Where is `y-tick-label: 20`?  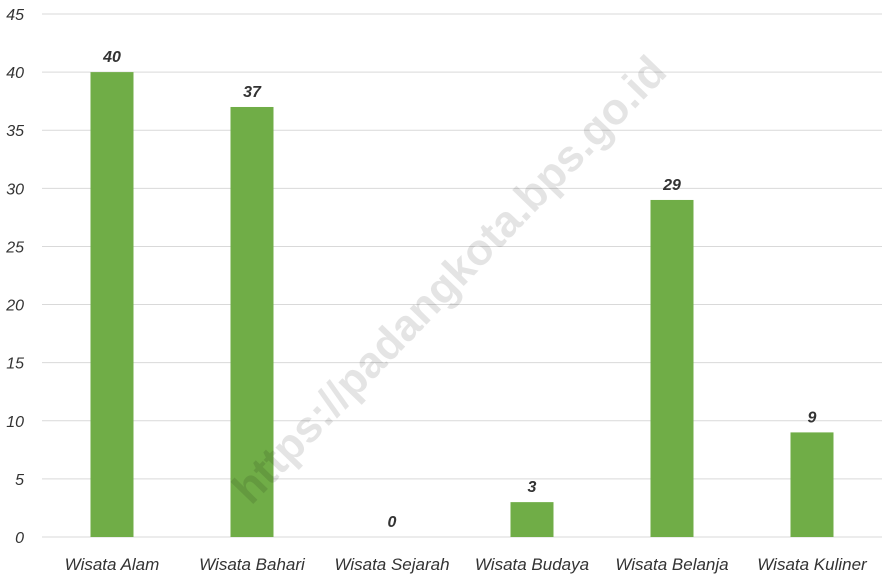
y-tick-label: 20 is located at coordinates (14, 306).